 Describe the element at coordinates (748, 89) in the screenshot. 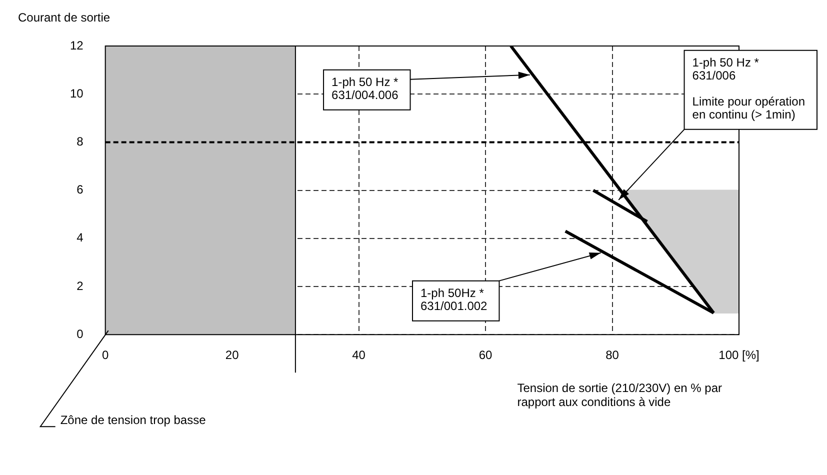

I see `annotation: 1-ph 50 Hz * 631/006 Limite pour opération en continu (> 1min)` at that location.